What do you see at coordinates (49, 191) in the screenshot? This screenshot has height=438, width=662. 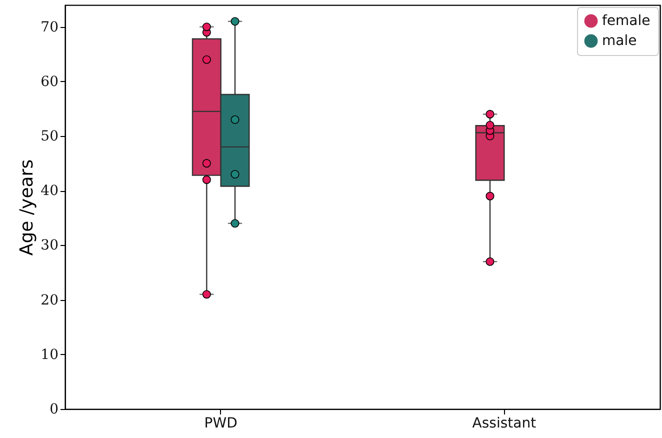 I see `y-tick-label: 40` at bounding box center [49, 191].